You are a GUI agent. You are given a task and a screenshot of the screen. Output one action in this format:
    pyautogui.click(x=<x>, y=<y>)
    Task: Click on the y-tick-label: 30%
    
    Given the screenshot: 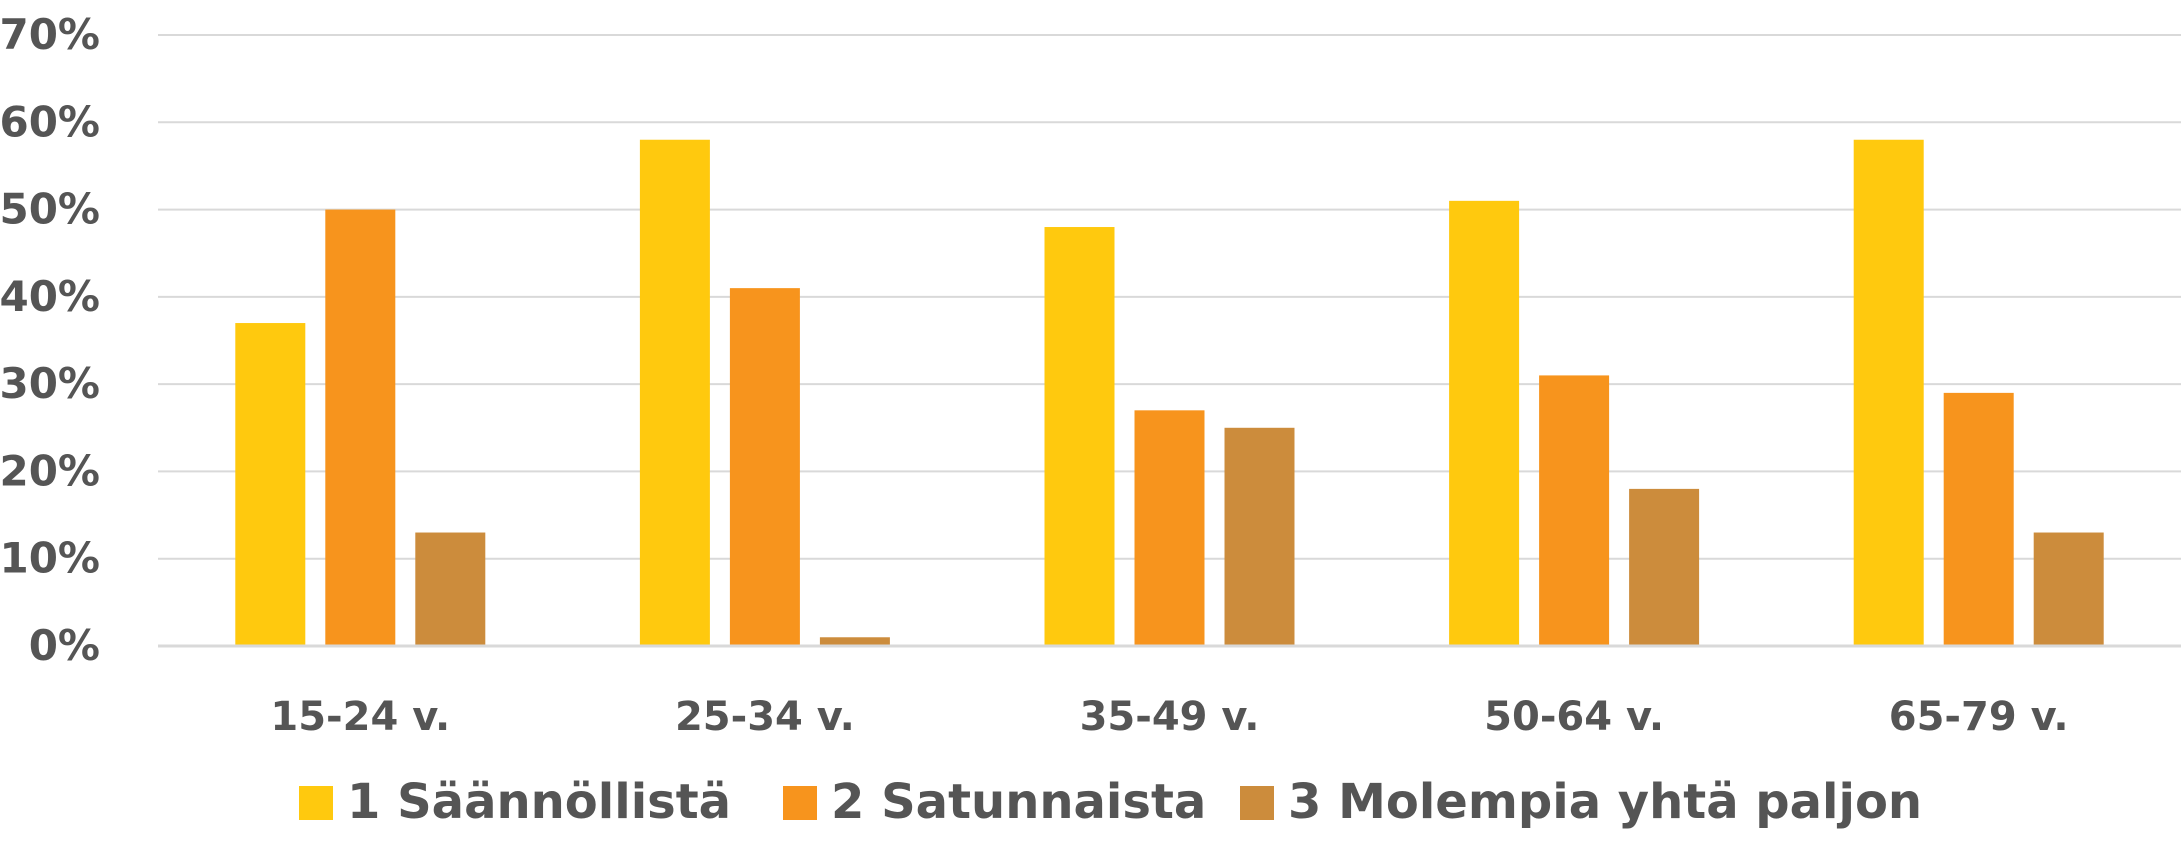 What is the action you would take?
    pyautogui.click(x=50, y=383)
    